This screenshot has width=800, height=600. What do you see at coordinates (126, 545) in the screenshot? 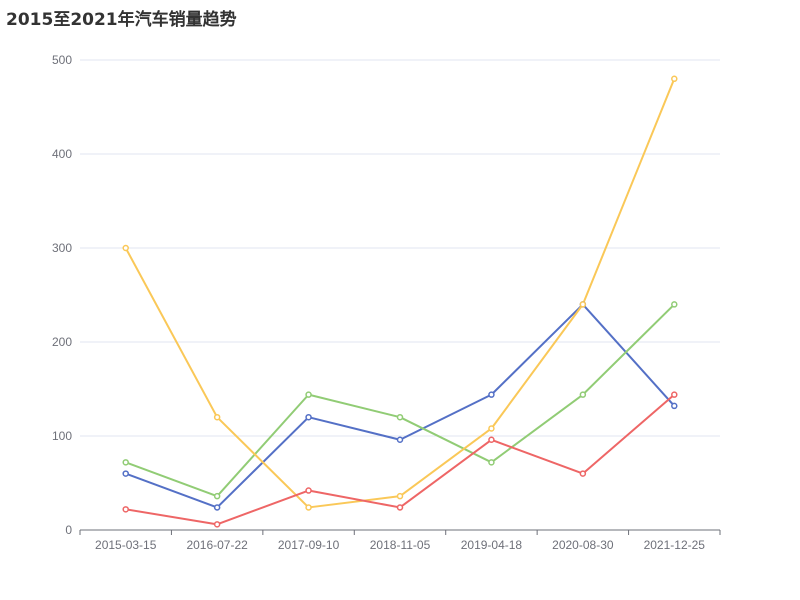
I see `x-tick-label: 2015-03-15` at bounding box center [126, 545].